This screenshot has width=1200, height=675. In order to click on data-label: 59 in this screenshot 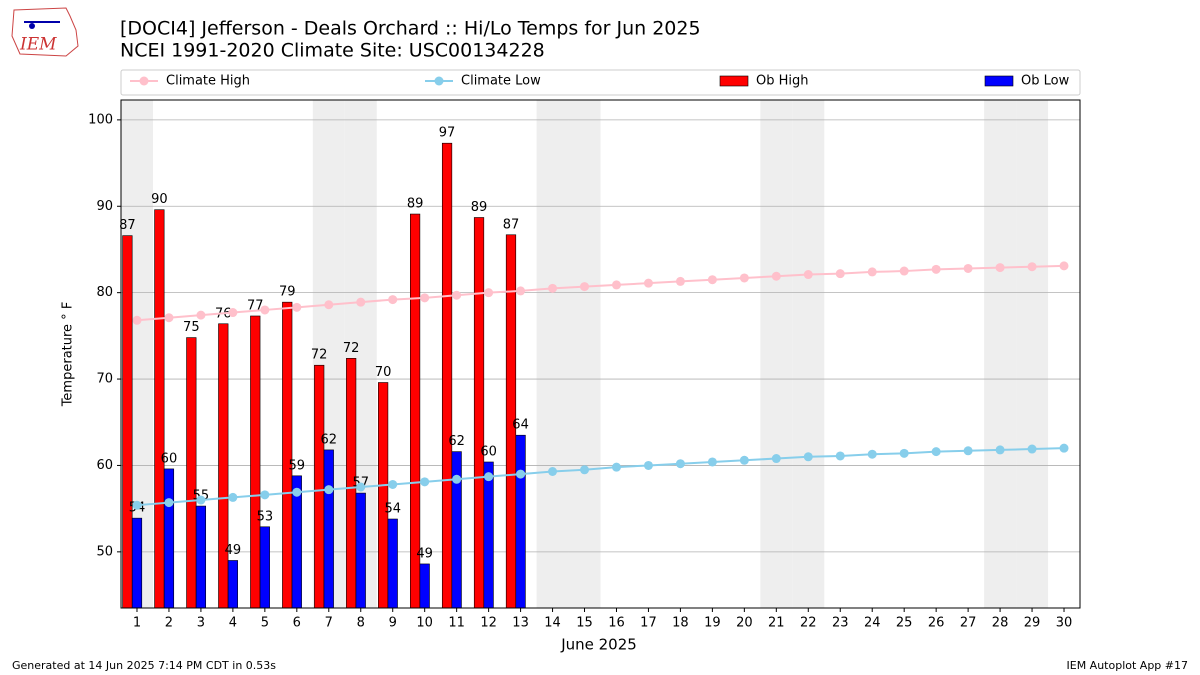, I will do `click(297, 465)`.